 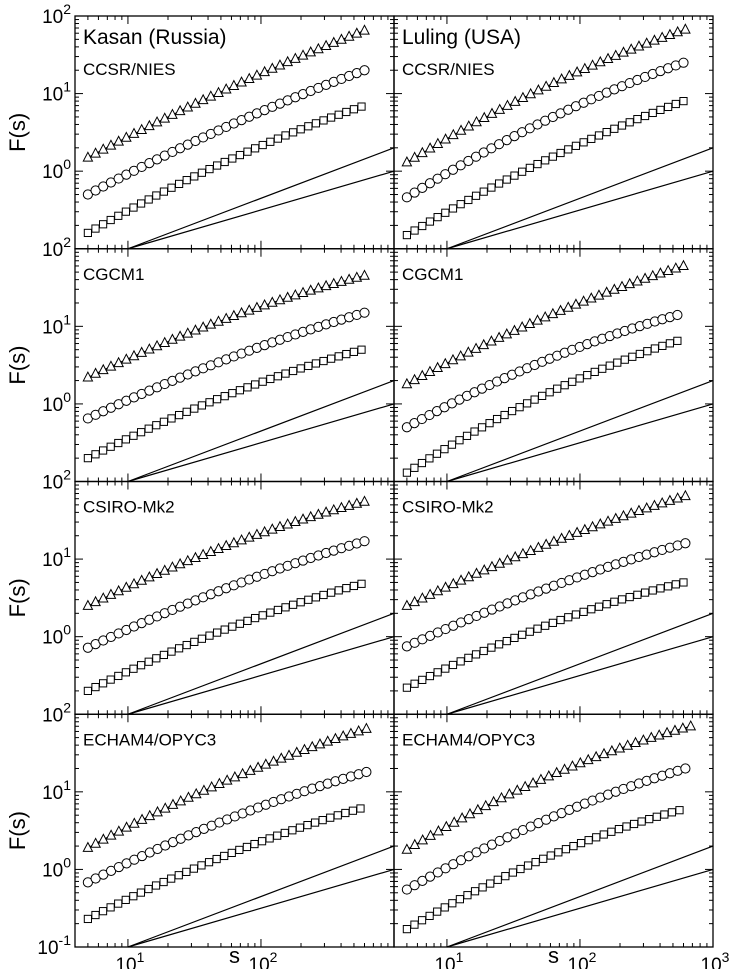 What do you see at coordinates (460, 957) in the screenshot?
I see `tick-label-exponent: 1` at bounding box center [460, 957].